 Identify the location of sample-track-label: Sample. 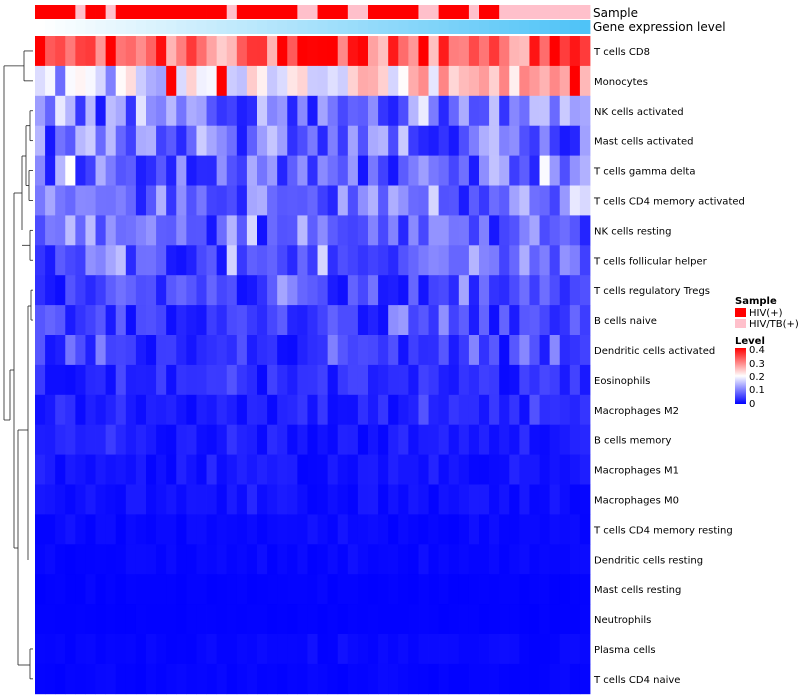
(615, 13).